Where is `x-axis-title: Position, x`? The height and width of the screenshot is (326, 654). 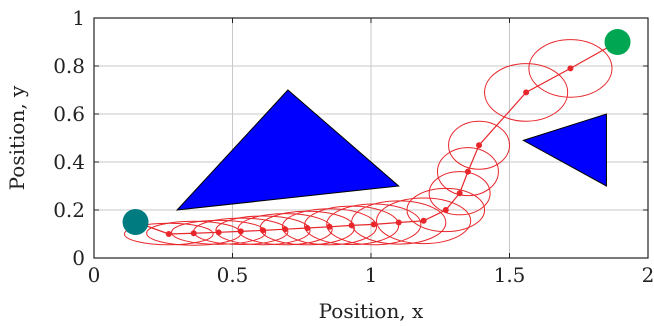 x-axis-title: Position, x is located at coordinates (371, 311).